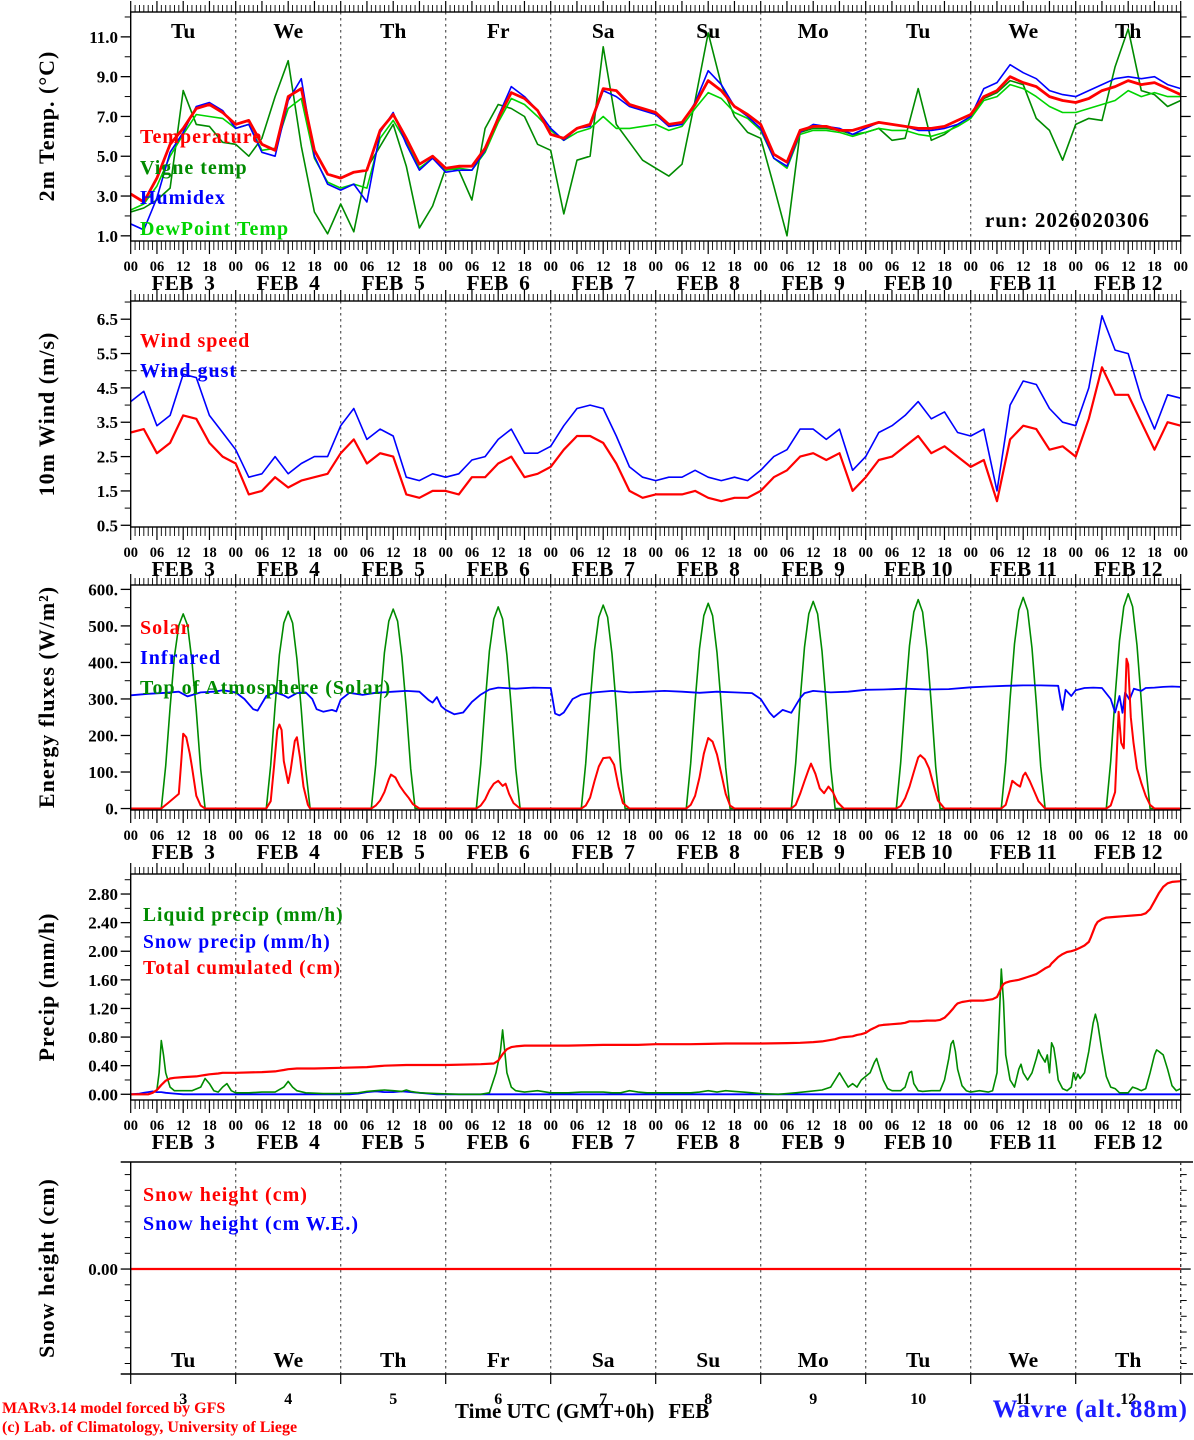  What do you see at coordinates (603, 1399) in the screenshot?
I see `day-number-label: 7` at bounding box center [603, 1399].